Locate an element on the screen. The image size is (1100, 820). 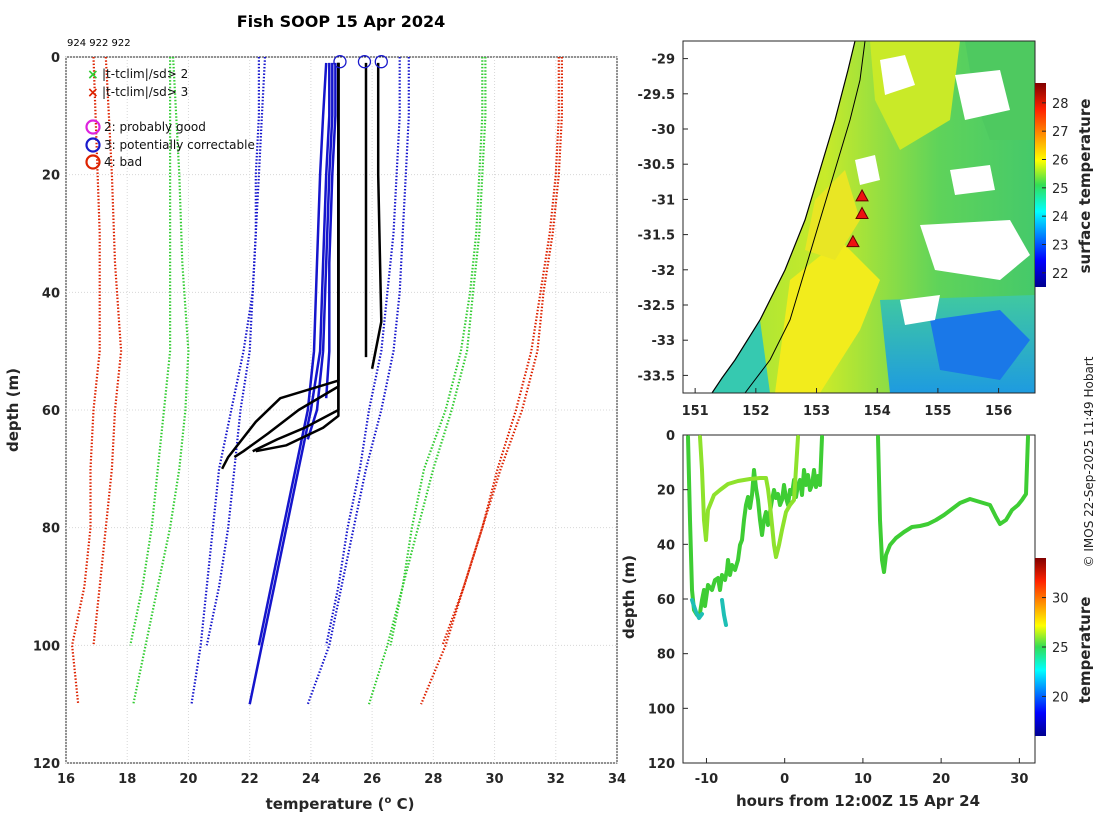
td-y-tick-label: 0 is located at coordinates (670, 436).